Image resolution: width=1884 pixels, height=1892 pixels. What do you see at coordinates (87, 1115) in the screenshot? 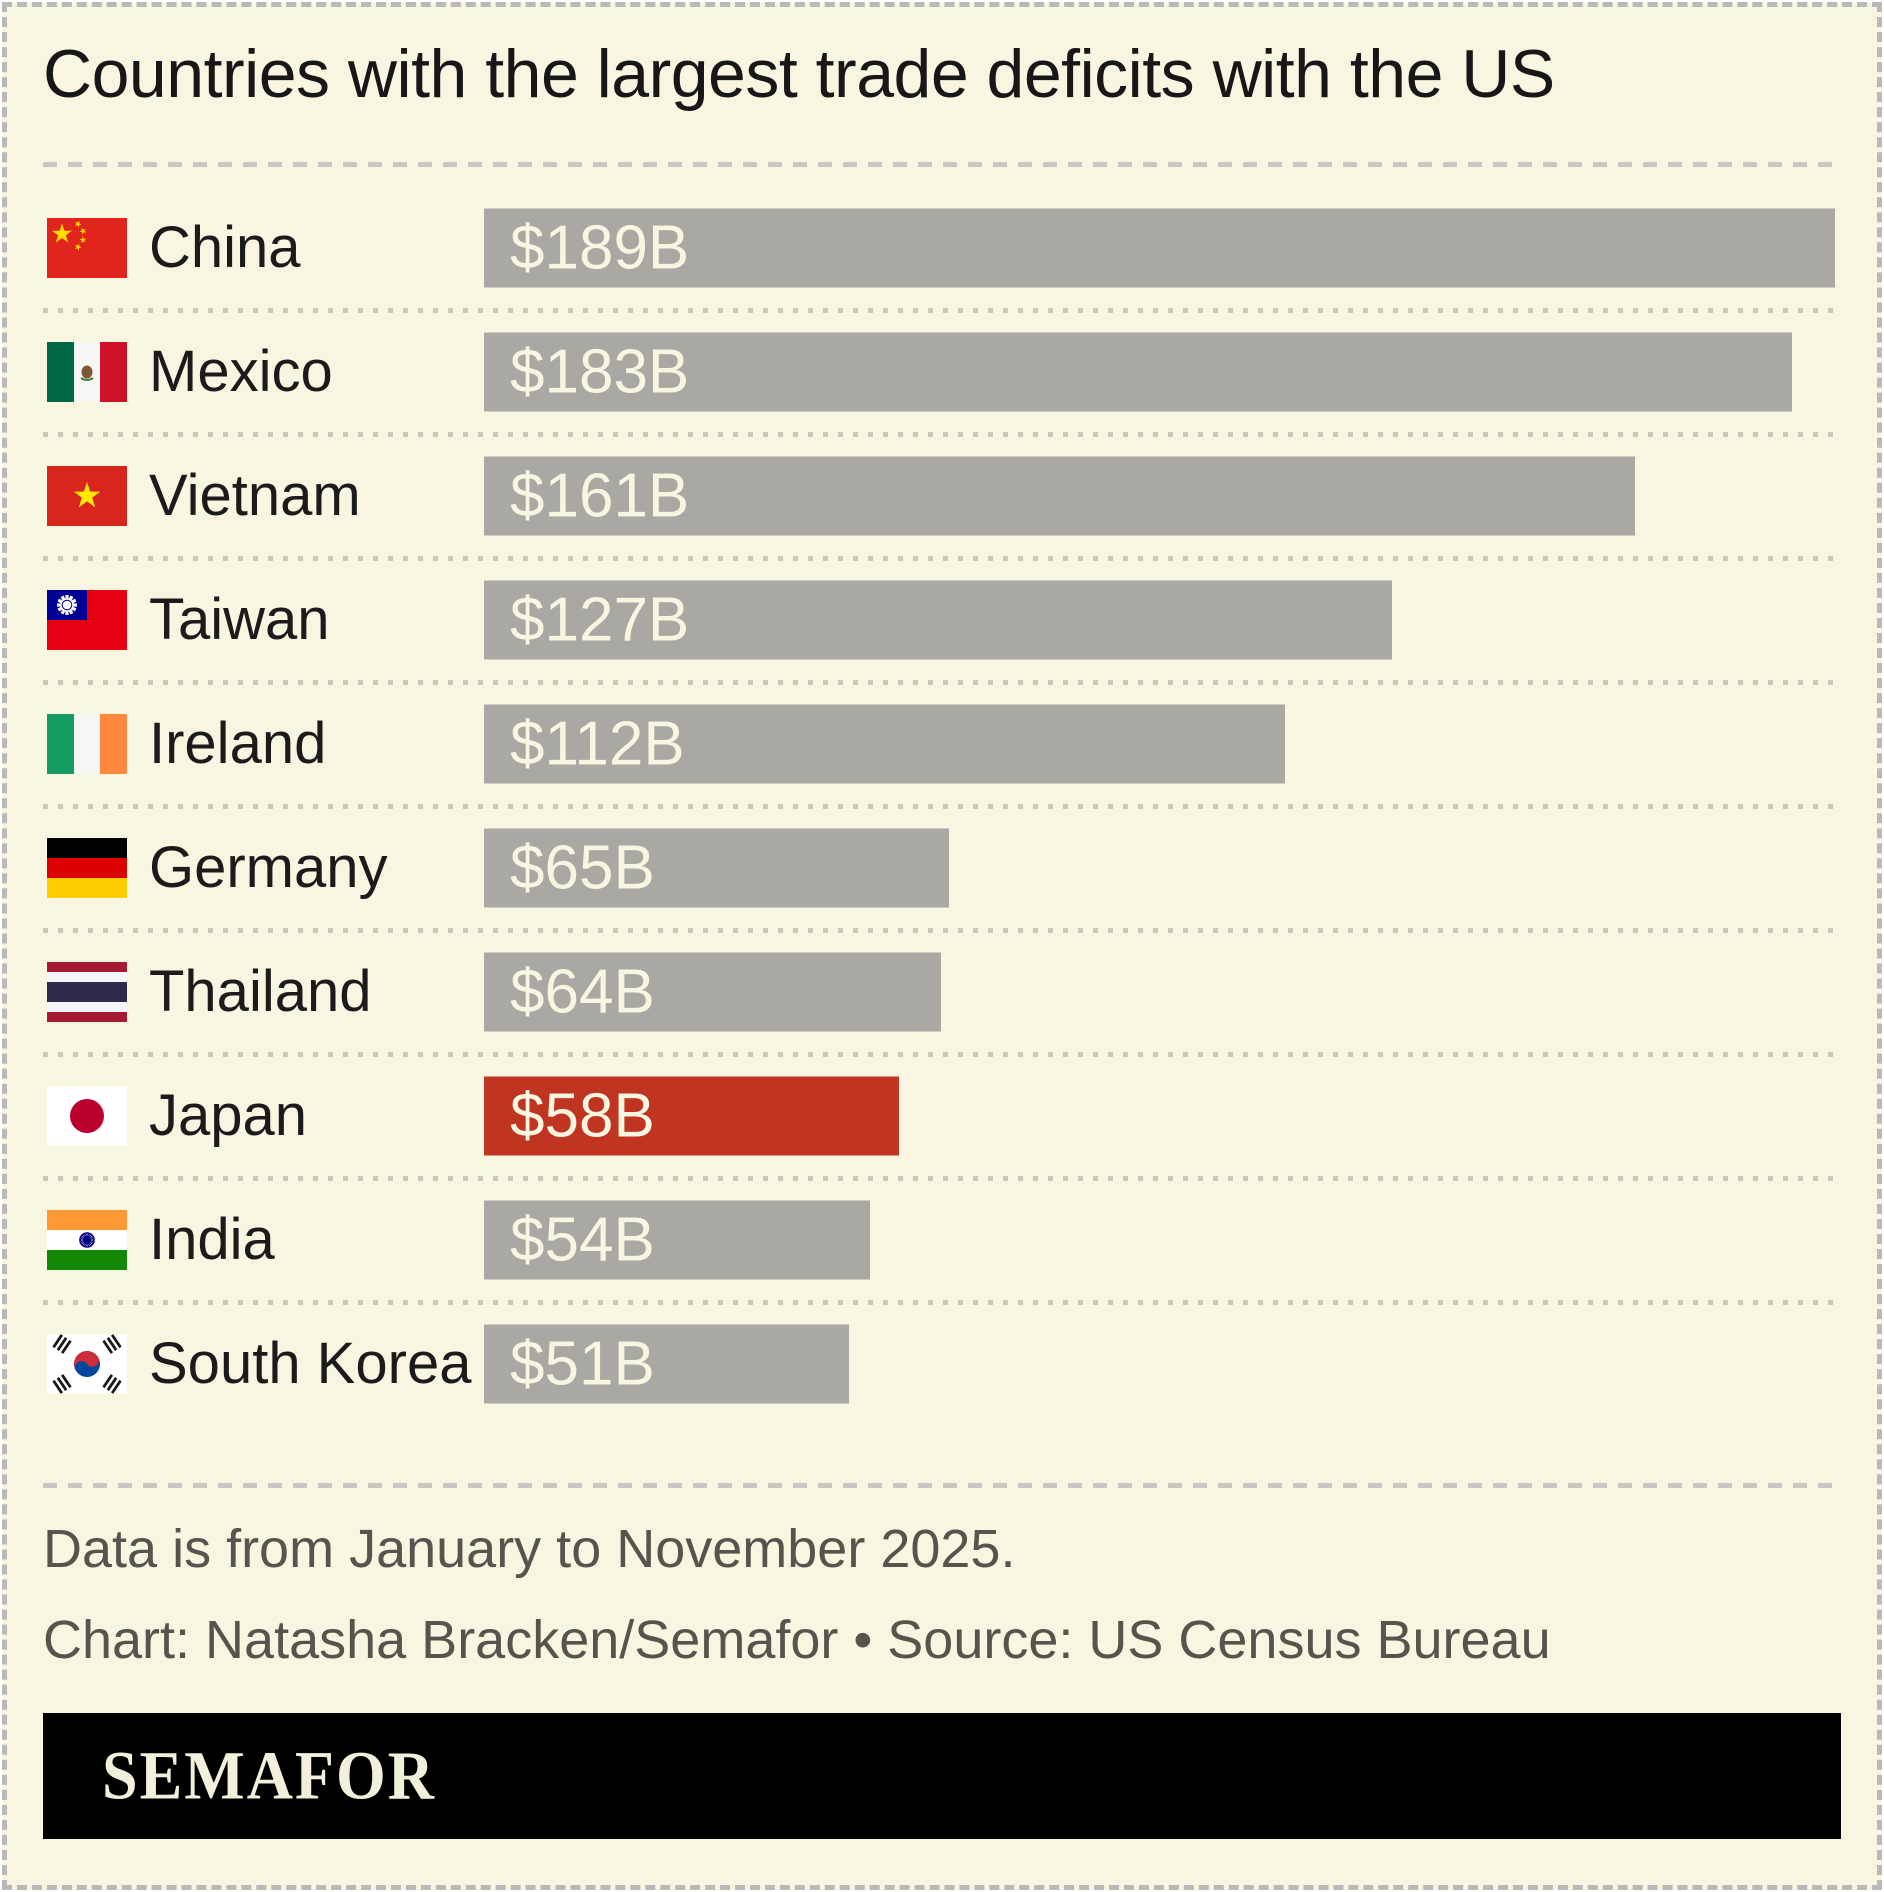
I see `japan-flag-icon` at bounding box center [87, 1115].